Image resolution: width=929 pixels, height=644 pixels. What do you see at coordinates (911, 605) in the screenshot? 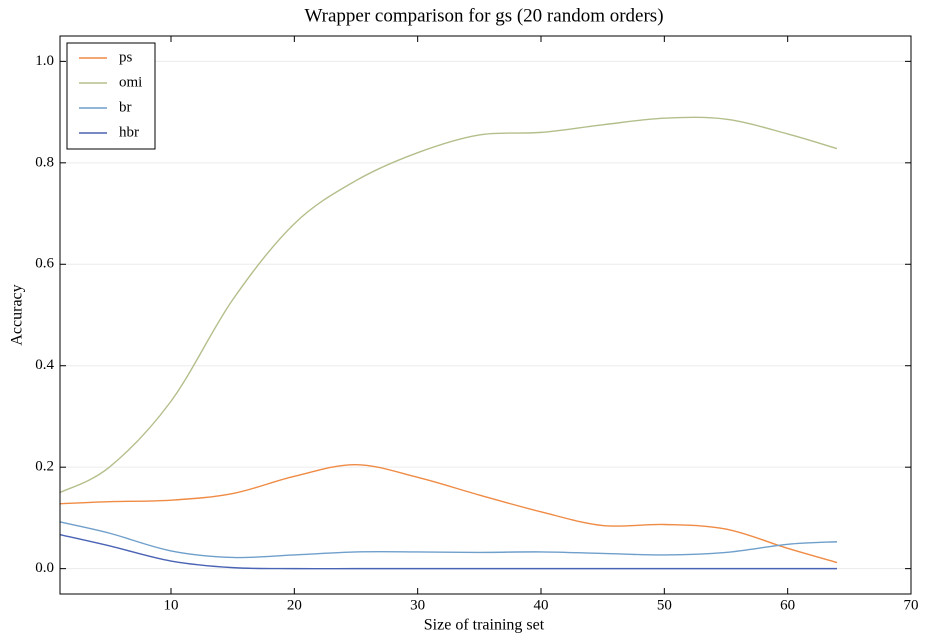
I see `x-tick-label: 70` at bounding box center [911, 605].